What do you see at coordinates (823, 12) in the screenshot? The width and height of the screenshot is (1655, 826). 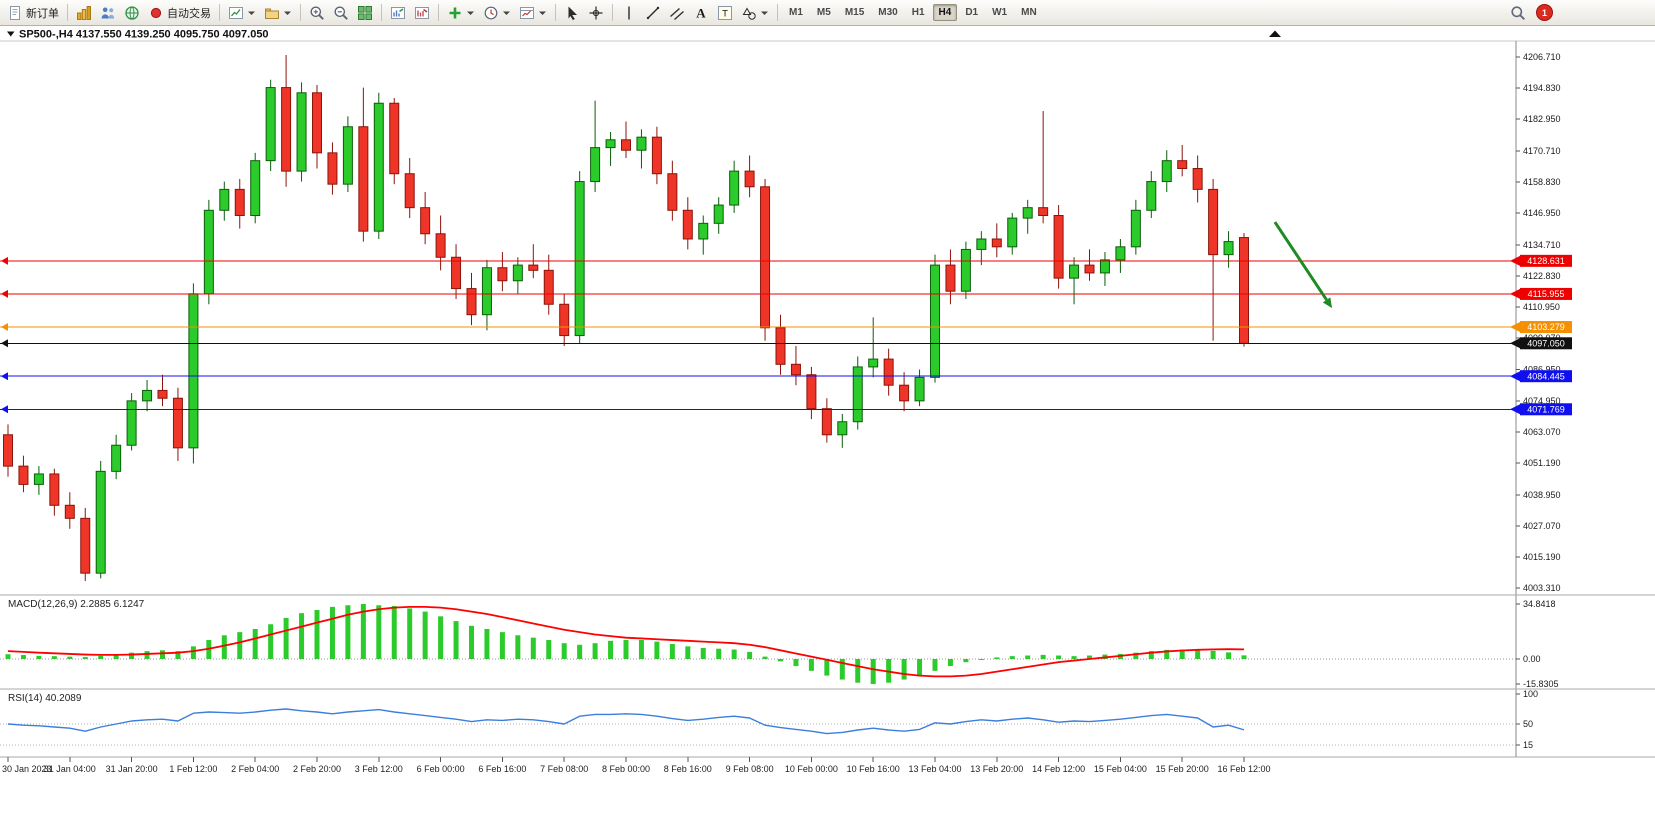 I see `timeframe-m5: M5` at bounding box center [823, 12].